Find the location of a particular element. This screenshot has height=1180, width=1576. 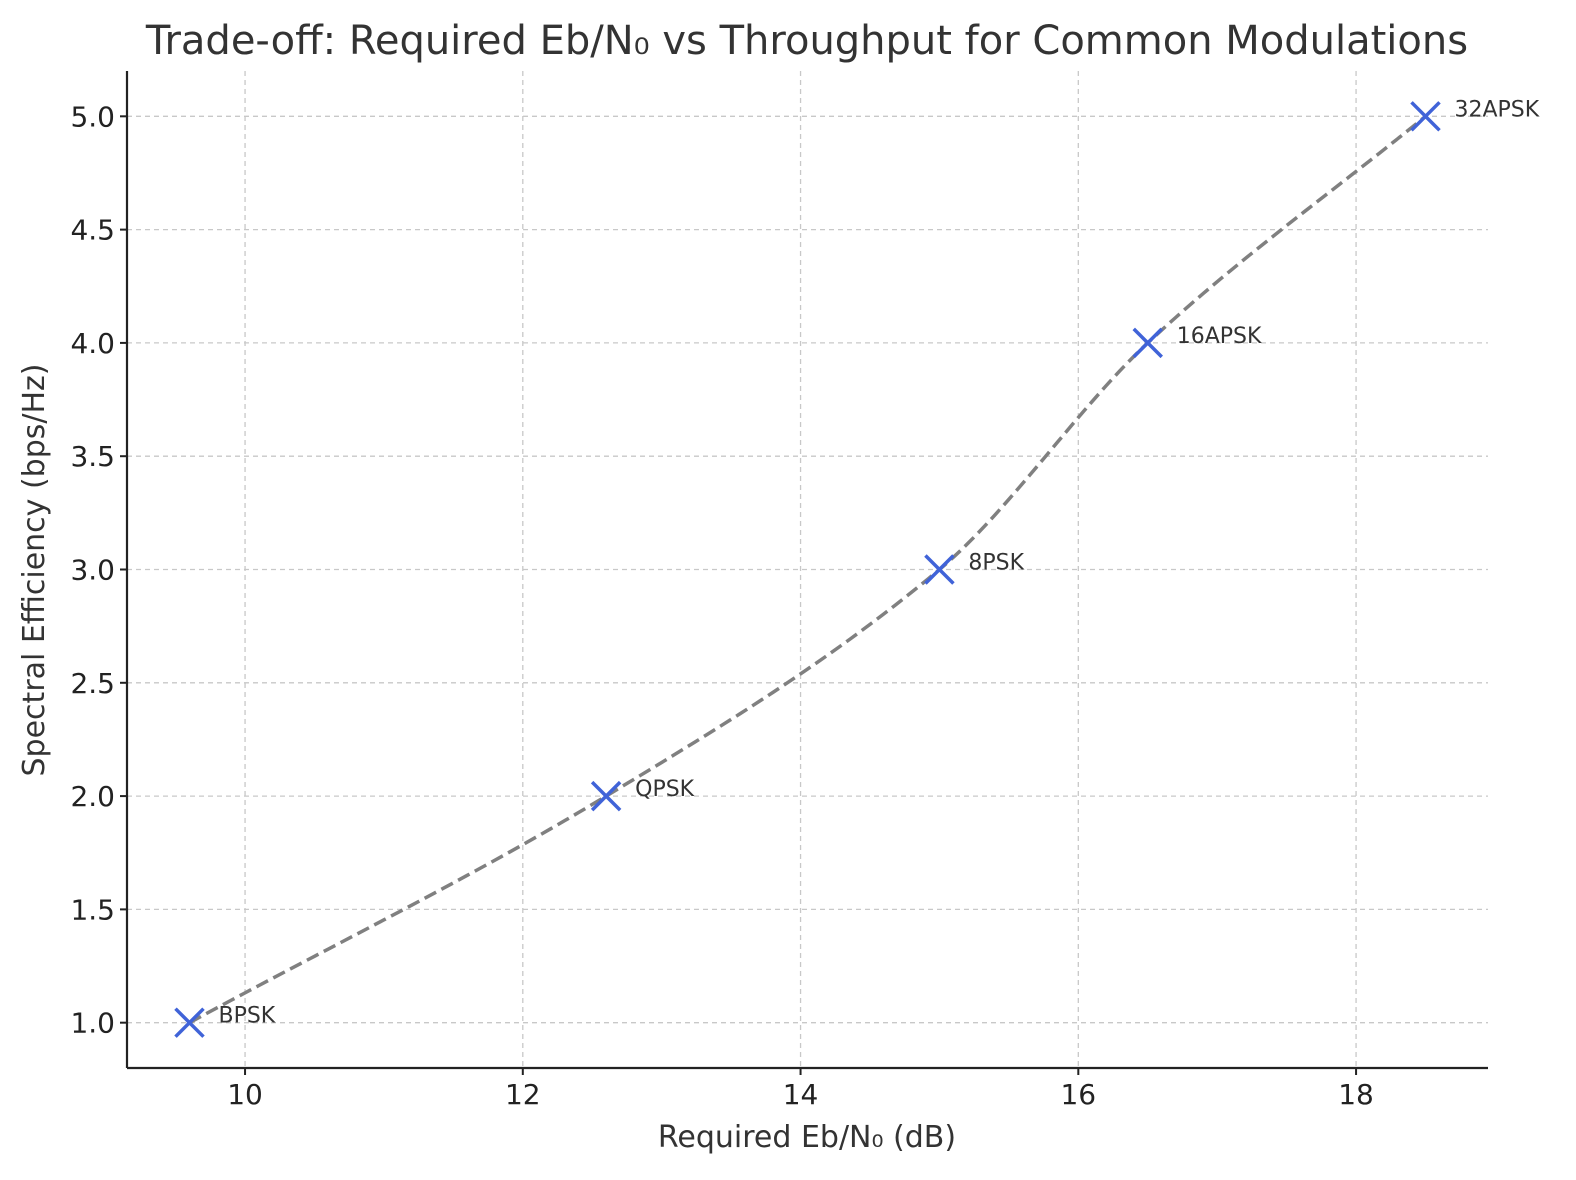

y-tick-label: 4.0 is located at coordinates (92, 343).